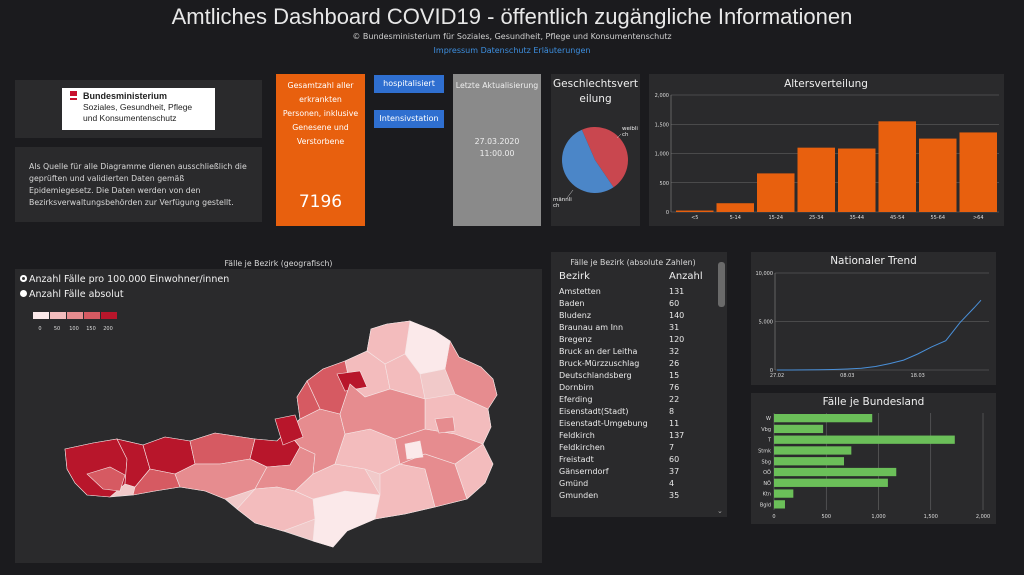 This screenshot has width=1024, height=575. What do you see at coordinates (674, 387) in the screenshot?
I see `district-count: 76` at bounding box center [674, 387].